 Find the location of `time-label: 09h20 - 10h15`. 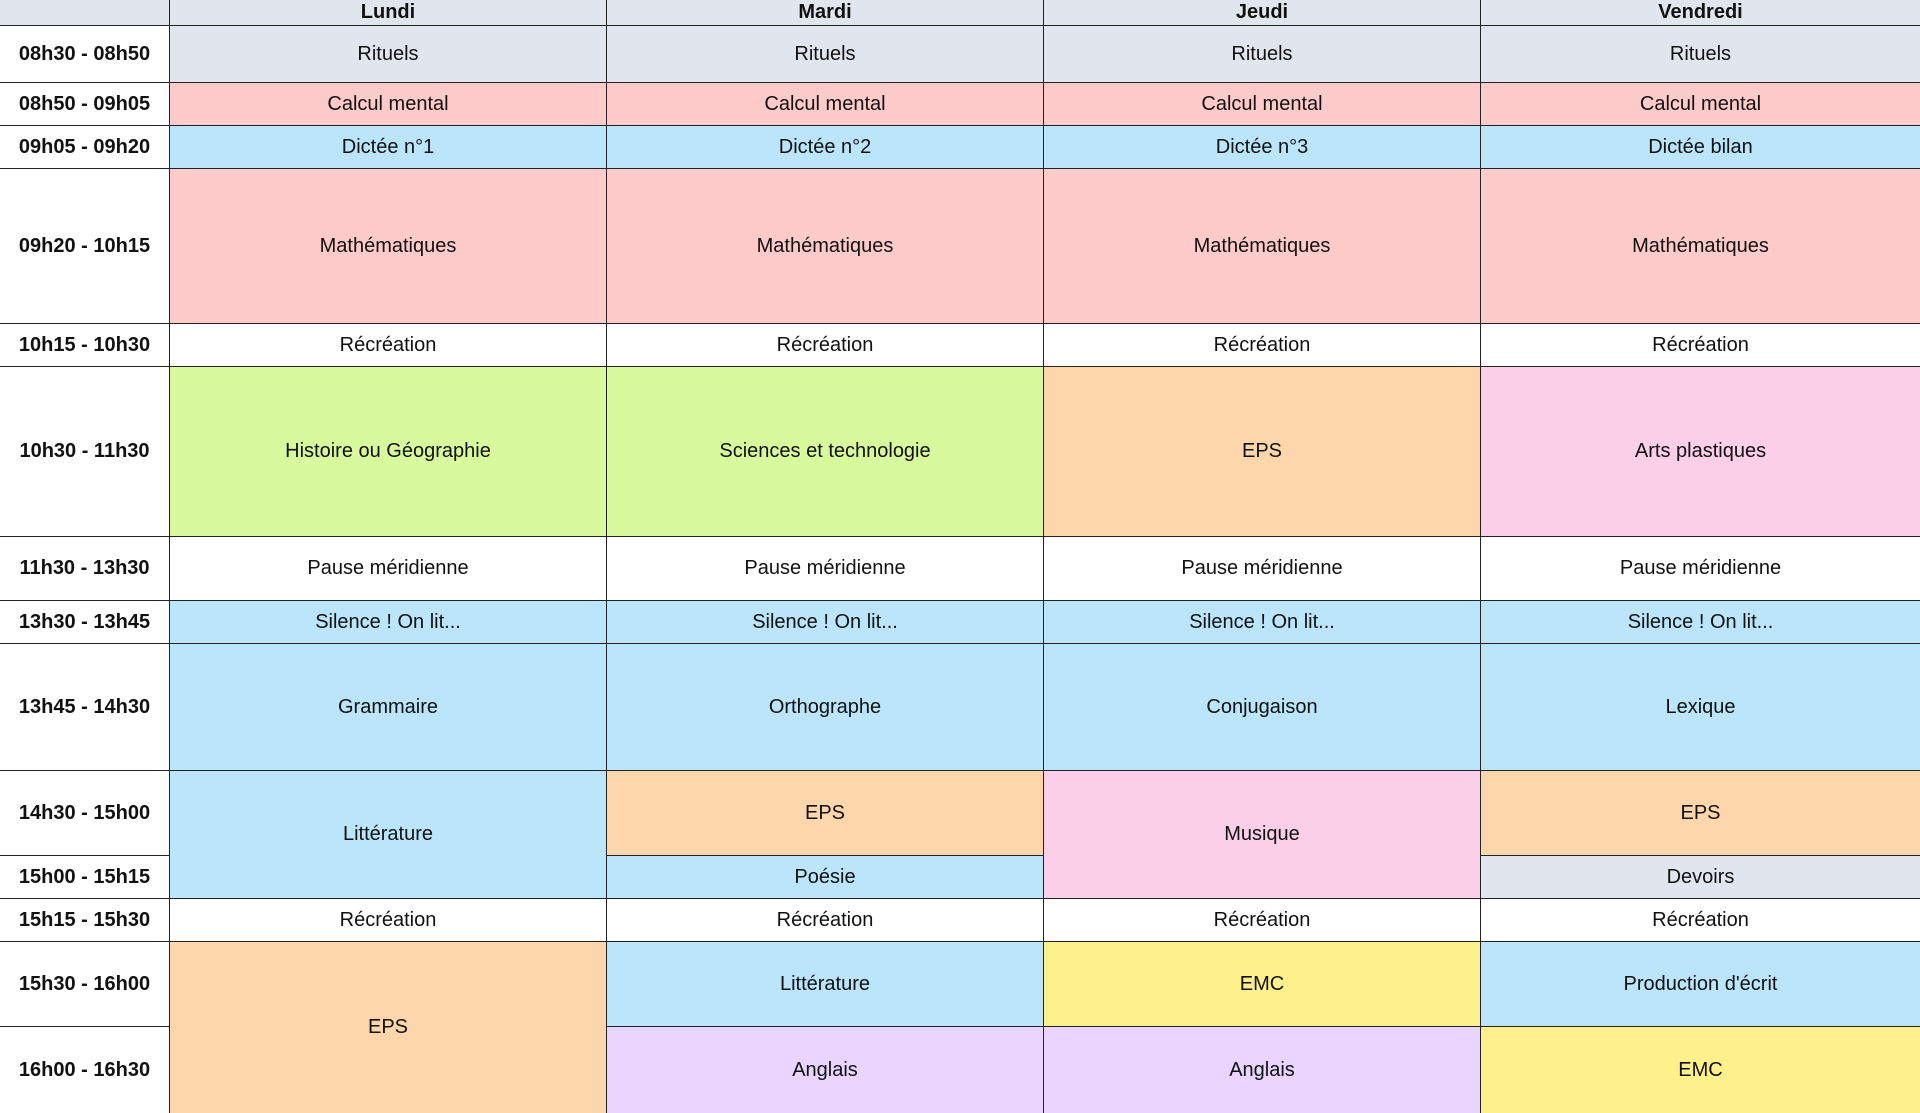

time-label: 09h20 - 10h15 is located at coordinates (85, 246).